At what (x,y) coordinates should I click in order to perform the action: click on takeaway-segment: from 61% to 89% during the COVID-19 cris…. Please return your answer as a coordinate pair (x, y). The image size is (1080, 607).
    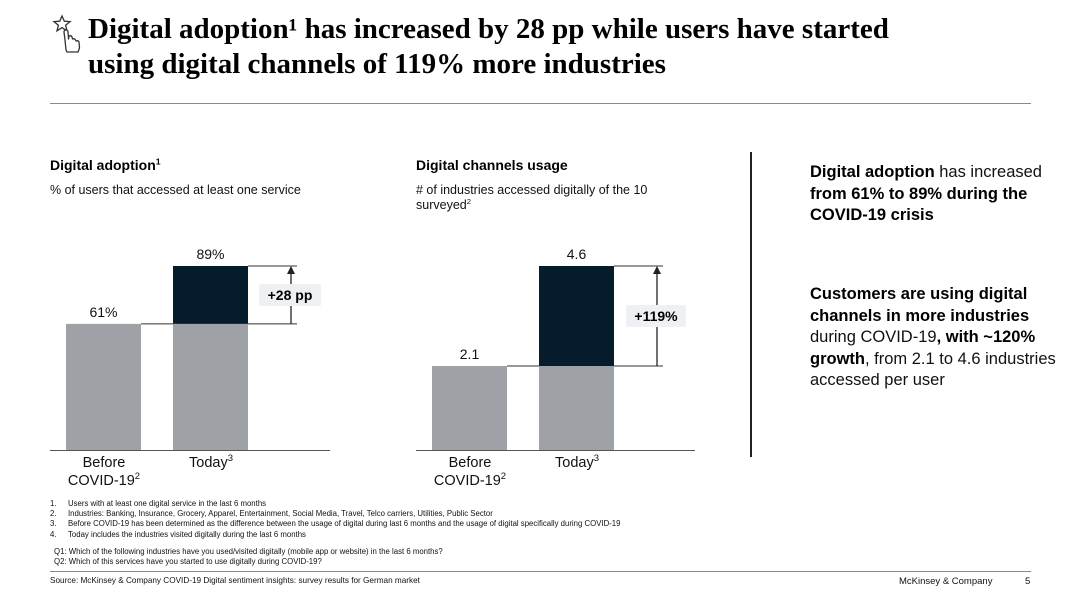
    Looking at the image, I should click on (919, 204).